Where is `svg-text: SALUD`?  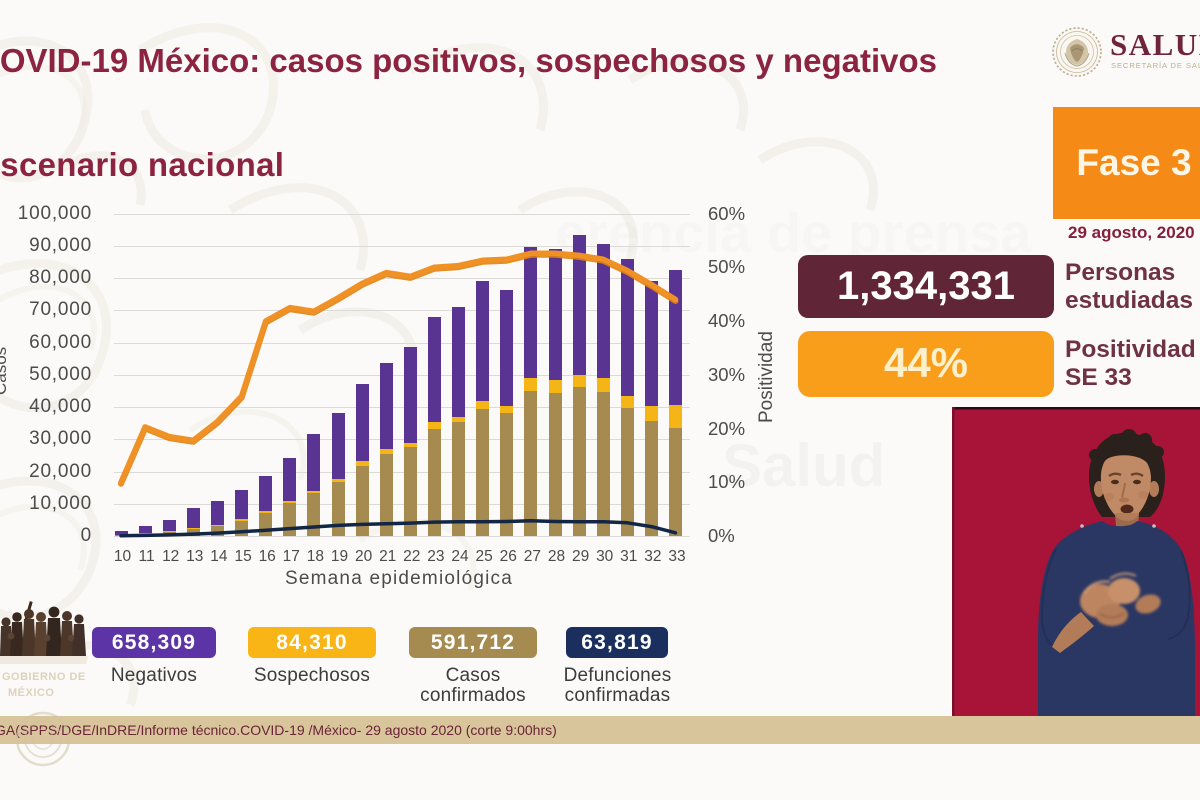 svg-text: SALUD is located at coordinates (1155, 44).